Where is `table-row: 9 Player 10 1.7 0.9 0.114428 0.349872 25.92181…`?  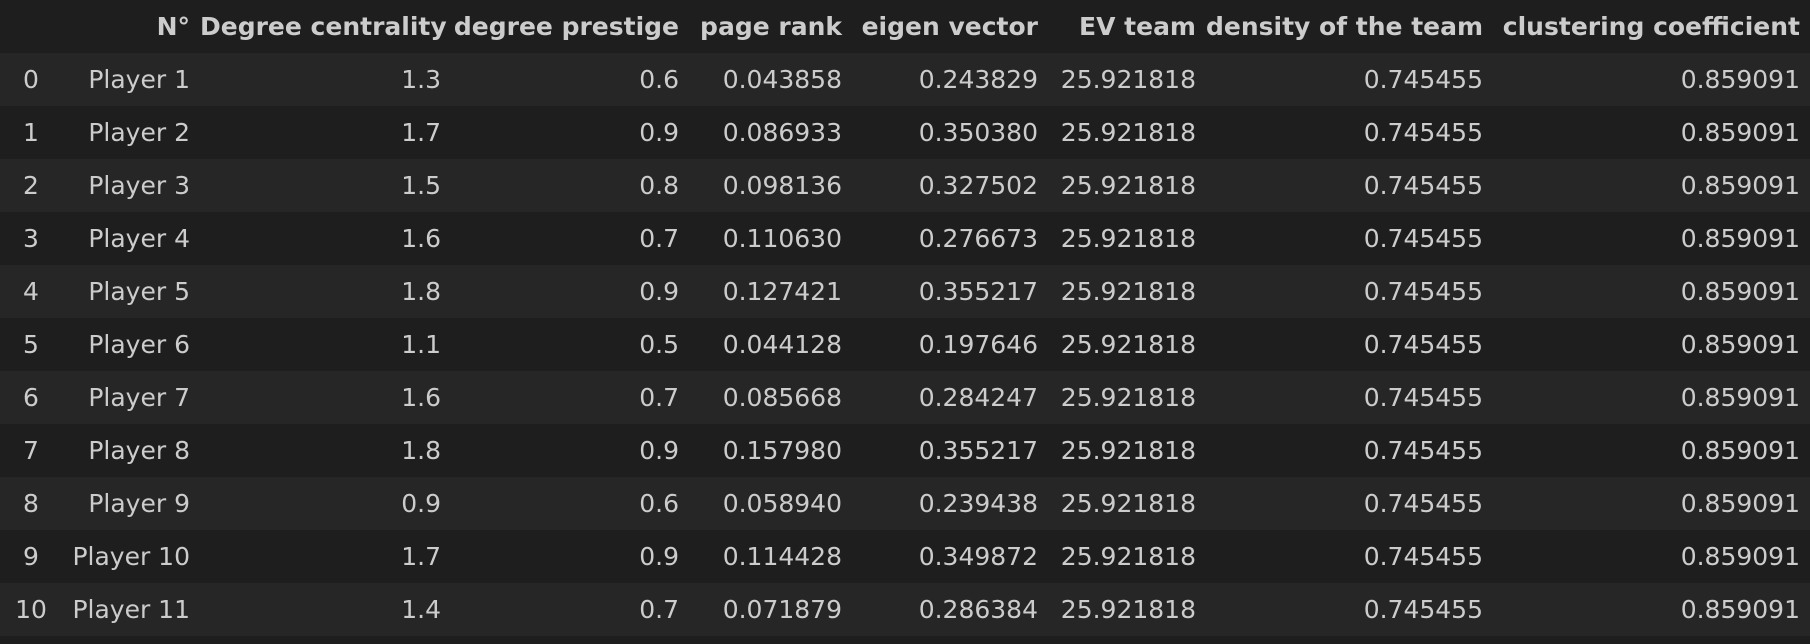
table-row: 9 Player 10 1.7 0.9 0.114428 0.349872 25.92181… is located at coordinates (905, 556).